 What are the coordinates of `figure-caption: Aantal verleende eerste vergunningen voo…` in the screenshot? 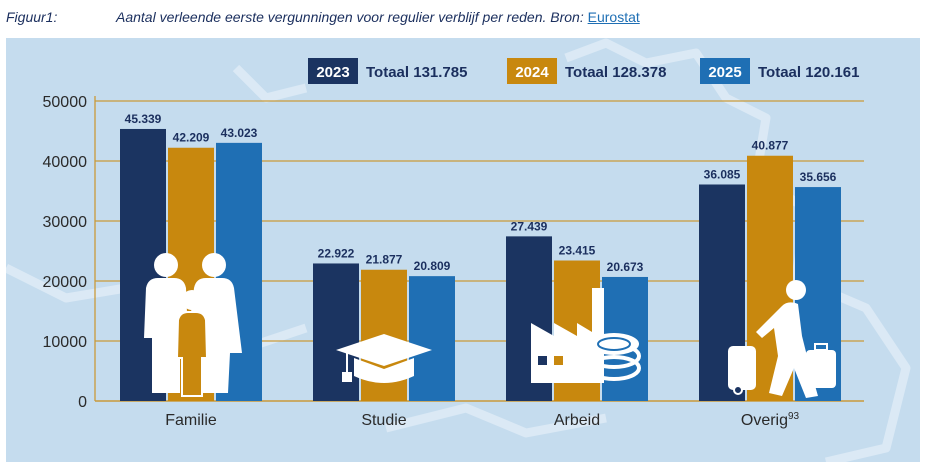 It's located at (378, 17).